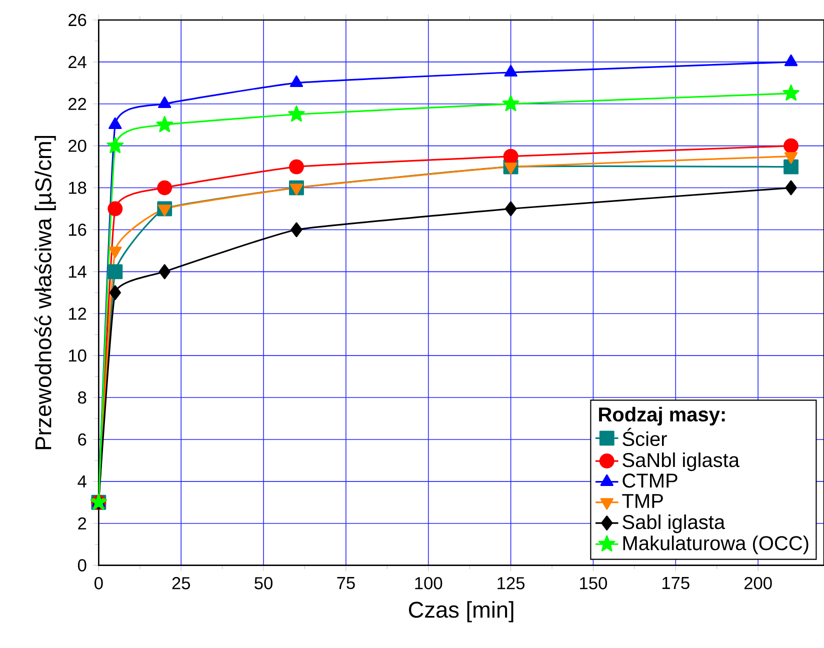 The image size is (824, 648). Describe the element at coordinates (674, 524) in the screenshot. I see `legend-label: Sabl iglasta` at that location.